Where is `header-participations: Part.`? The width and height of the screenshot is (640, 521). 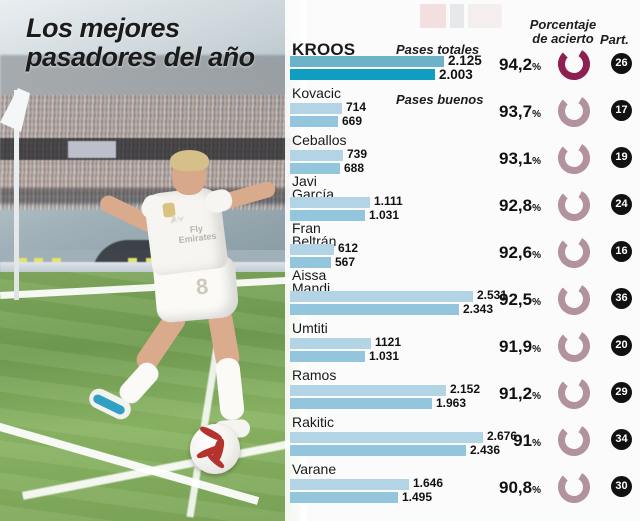
header-participations: Part. is located at coordinates (614, 39).